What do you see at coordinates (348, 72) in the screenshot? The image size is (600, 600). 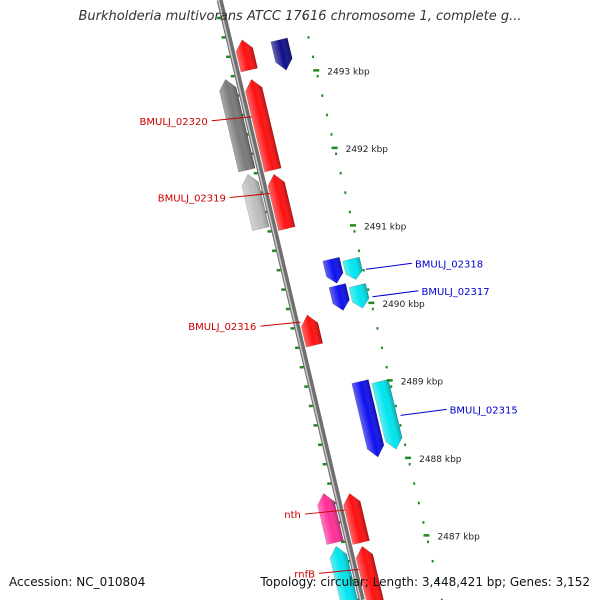 I see `scale-label: 2493 kbp` at bounding box center [348, 72].